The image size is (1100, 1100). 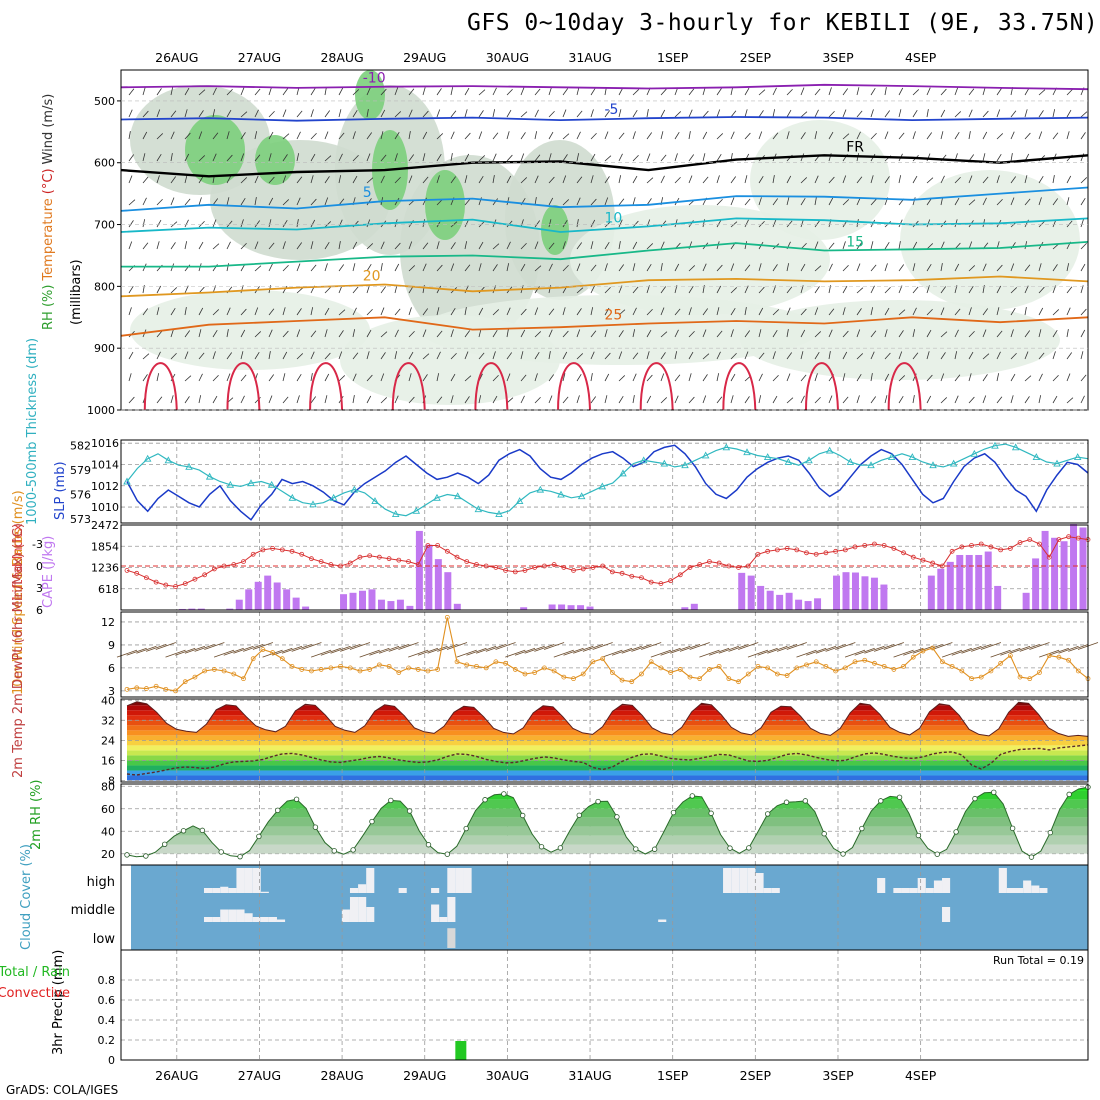 What do you see at coordinates (176, 1075) in the screenshot?
I see `date-label-bottom: 26AUG` at bounding box center [176, 1075].